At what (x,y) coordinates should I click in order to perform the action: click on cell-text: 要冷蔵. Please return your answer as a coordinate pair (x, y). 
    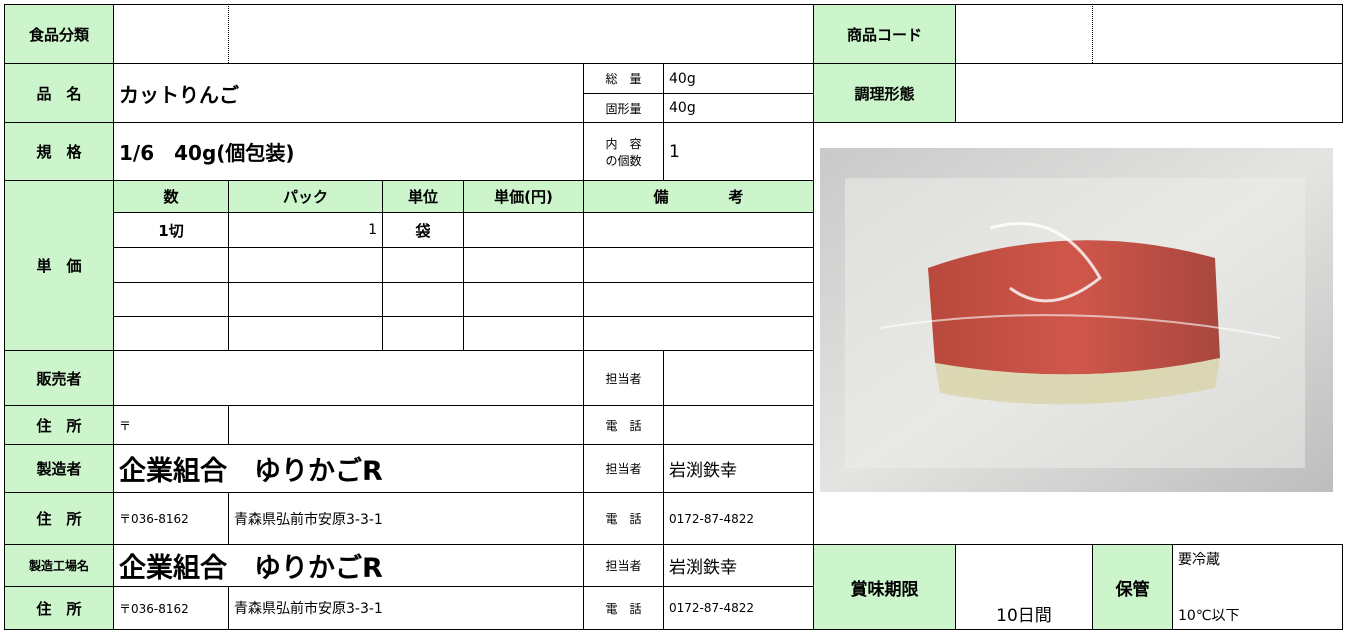
    Looking at the image, I should click on (1199, 560).